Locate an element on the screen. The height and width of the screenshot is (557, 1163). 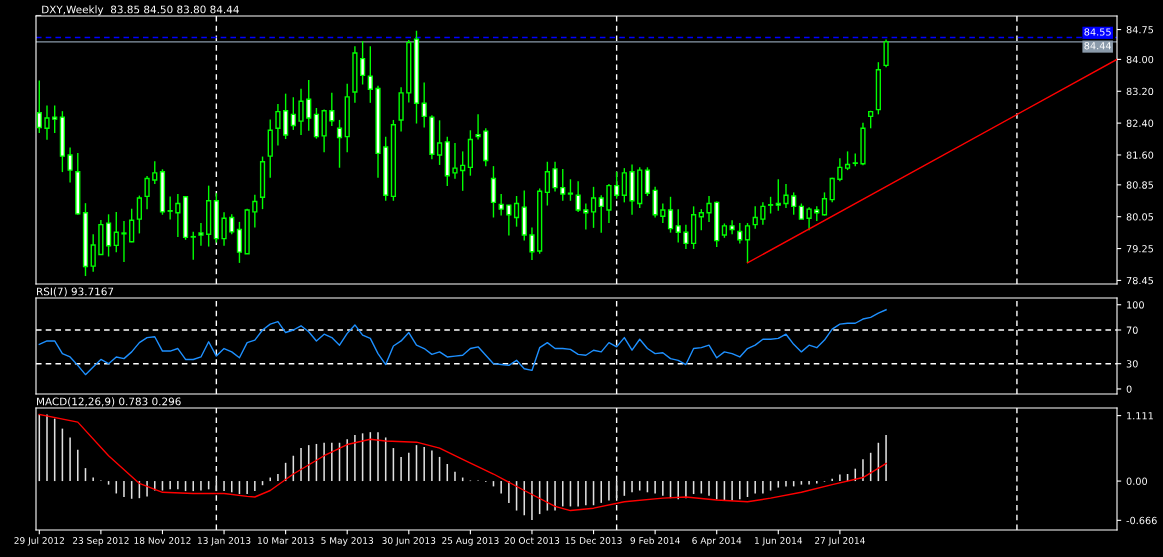
y-tick-label: 80.05 is located at coordinates (1140, 217).